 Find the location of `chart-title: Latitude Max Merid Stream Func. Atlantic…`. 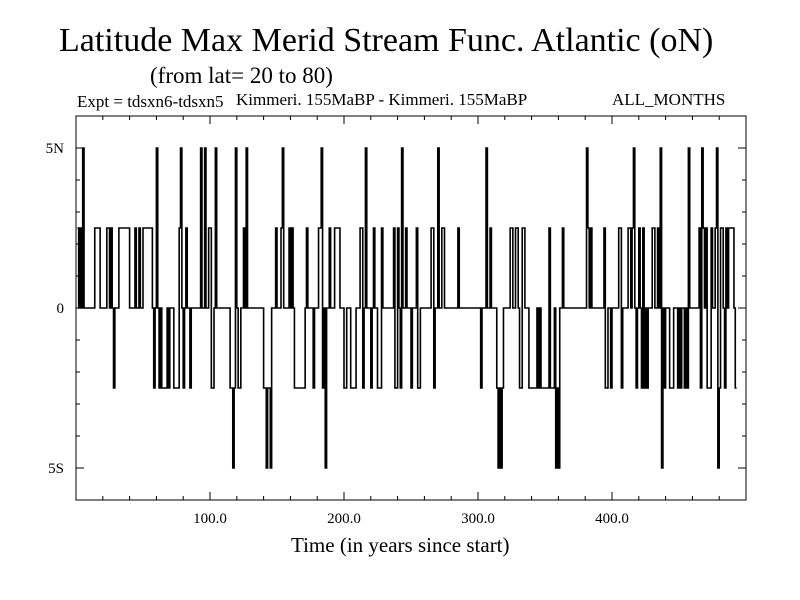

chart-title: Latitude Max Merid Stream Func. Atlantic… is located at coordinates (386, 40).